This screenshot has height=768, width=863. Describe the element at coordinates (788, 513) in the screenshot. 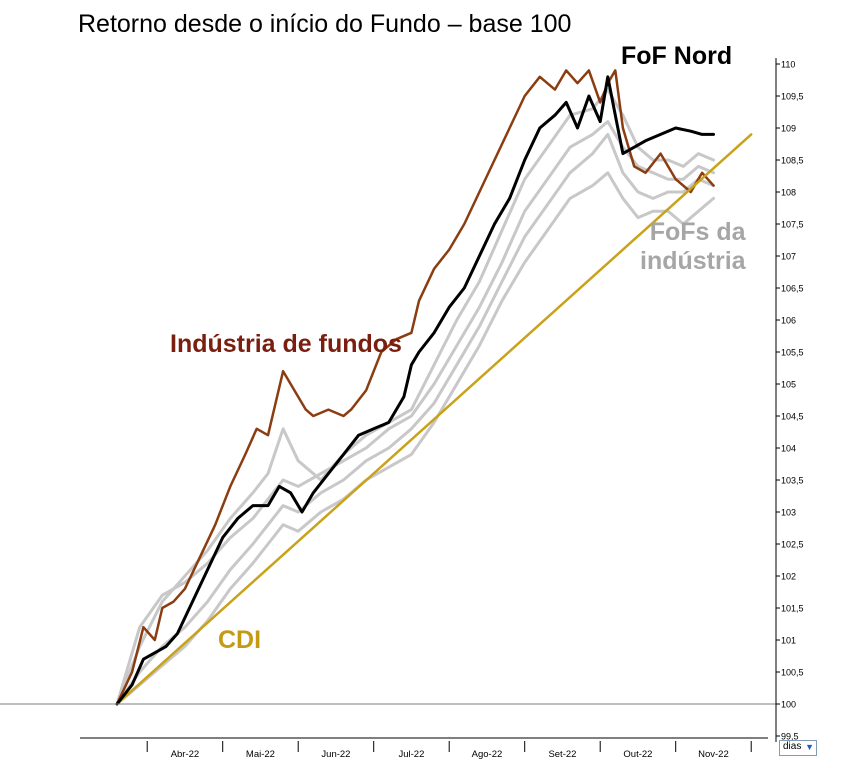

I see `y-tick-label: 103` at that location.